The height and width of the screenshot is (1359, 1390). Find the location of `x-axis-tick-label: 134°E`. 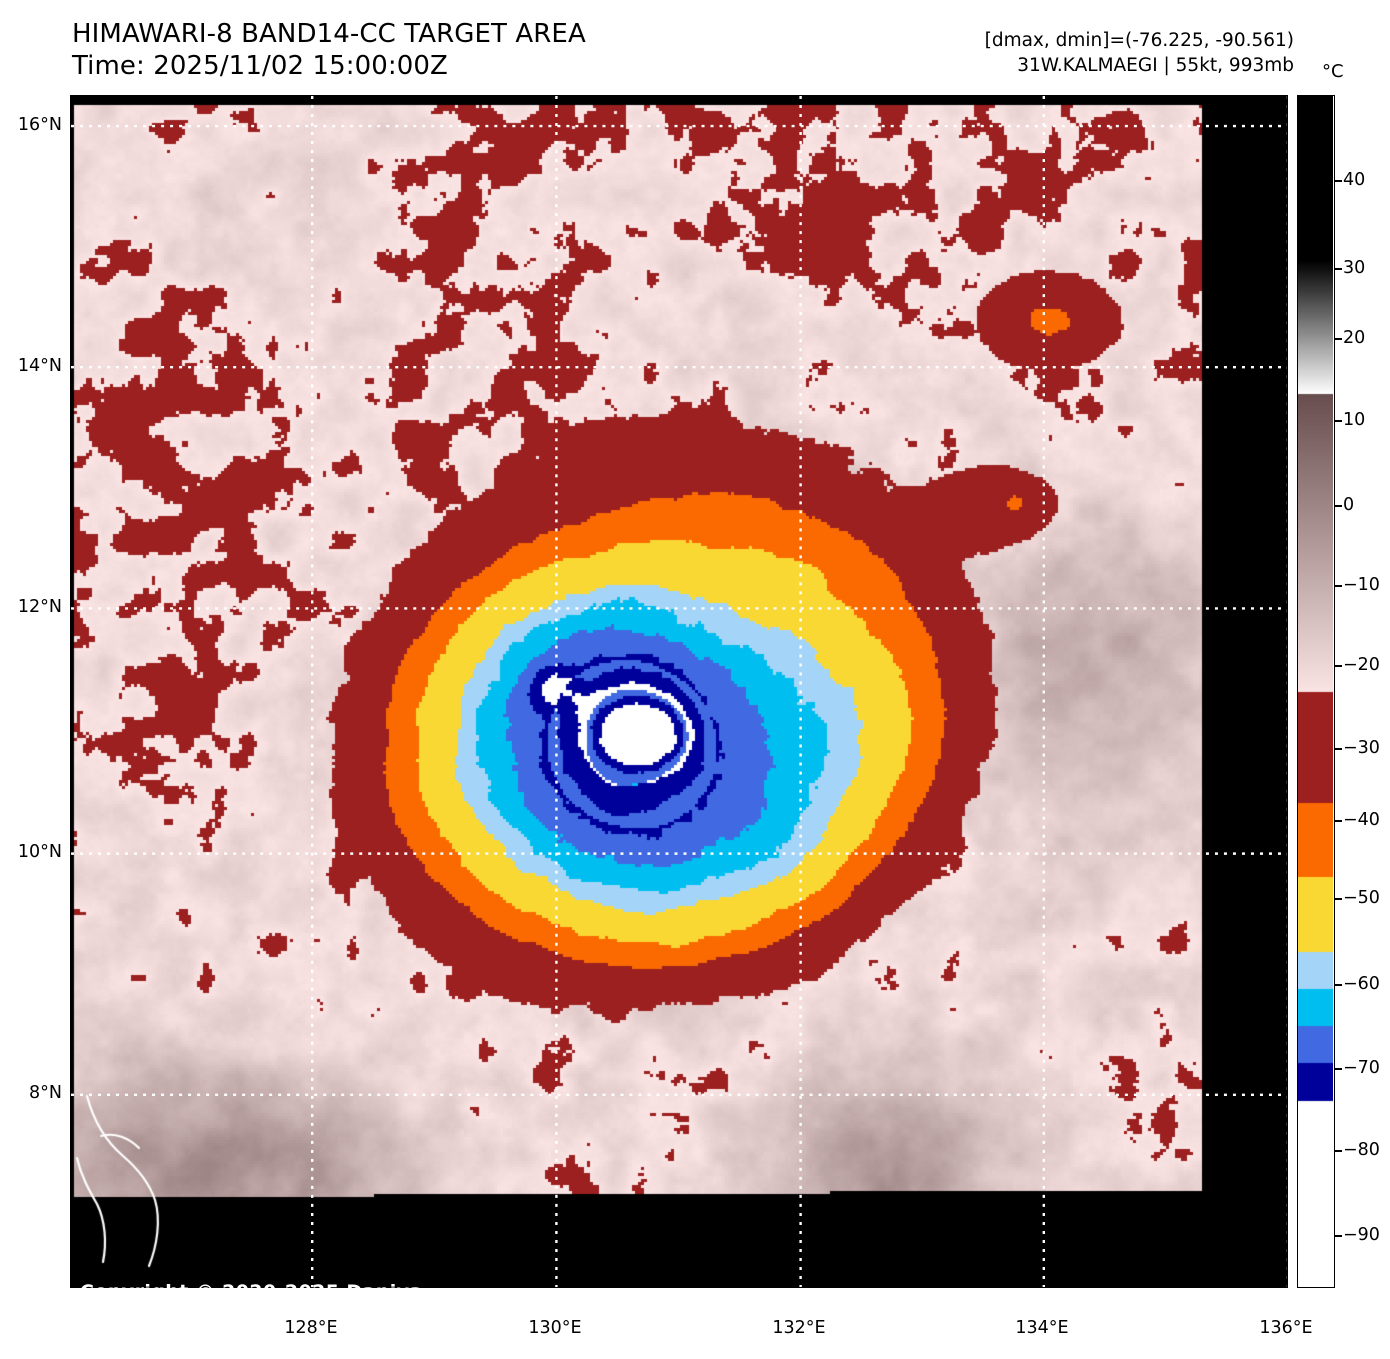

x-axis-tick-label: 134°E is located at coordinates (1042, 1328).